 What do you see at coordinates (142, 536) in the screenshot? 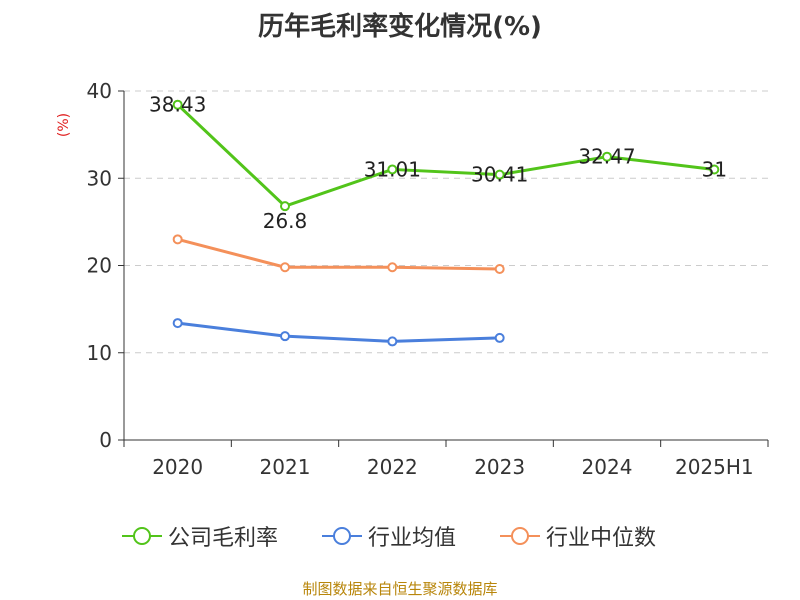
I see `legend-line-green-icon` at bounding box center [142, 536].